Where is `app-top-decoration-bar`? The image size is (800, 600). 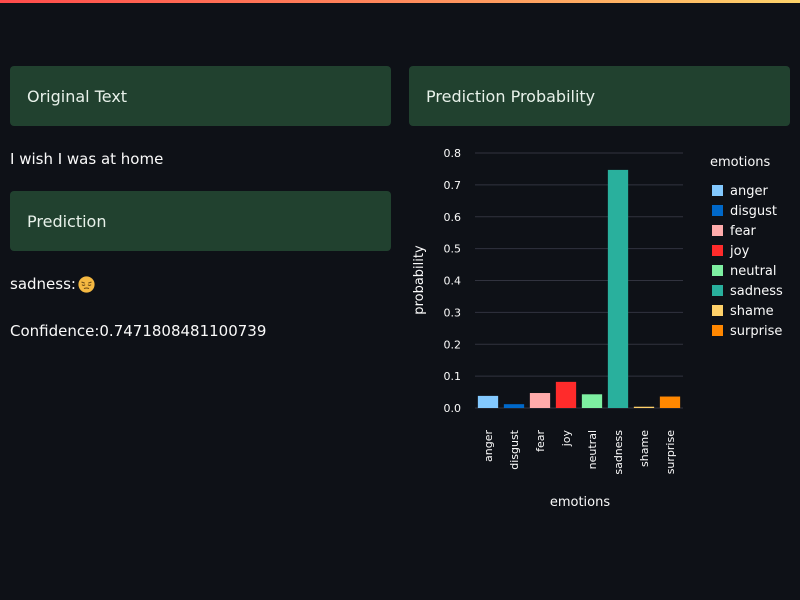 app-top-decoration-bar is located at coordinates (400, 1).